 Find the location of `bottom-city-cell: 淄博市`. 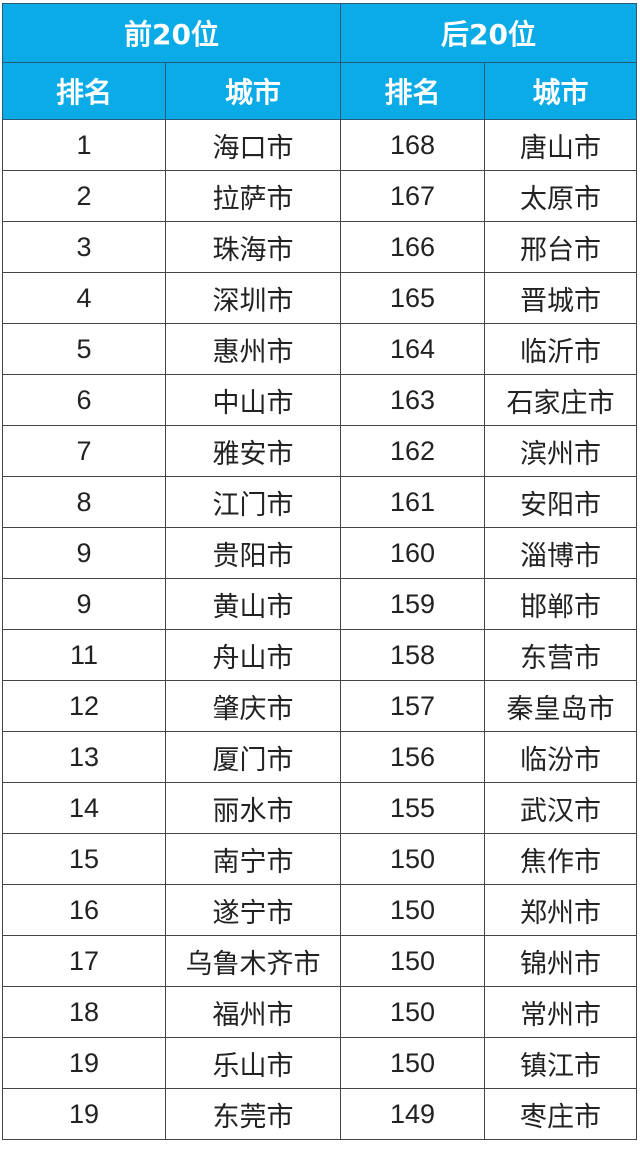

bottom-city-cell: 淄博市 is located at coordinates (560, 553).